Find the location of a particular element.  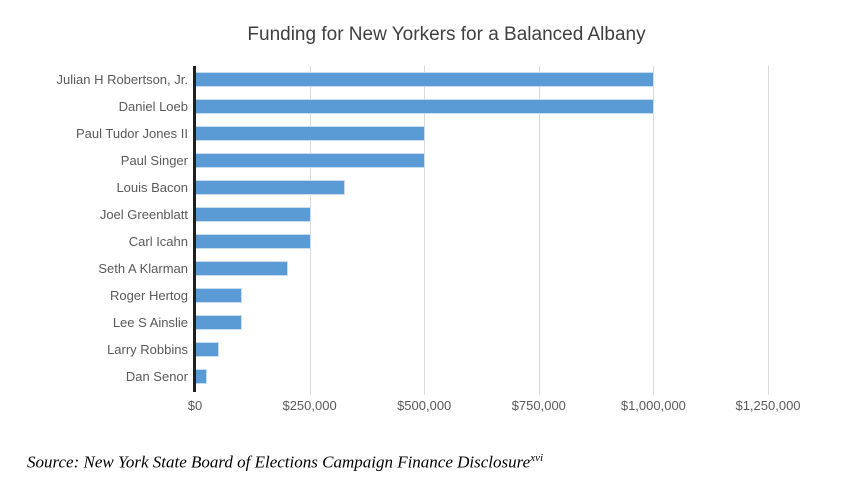

category-label: Paul Tudor Jones II is located at coordinates (131, 133).